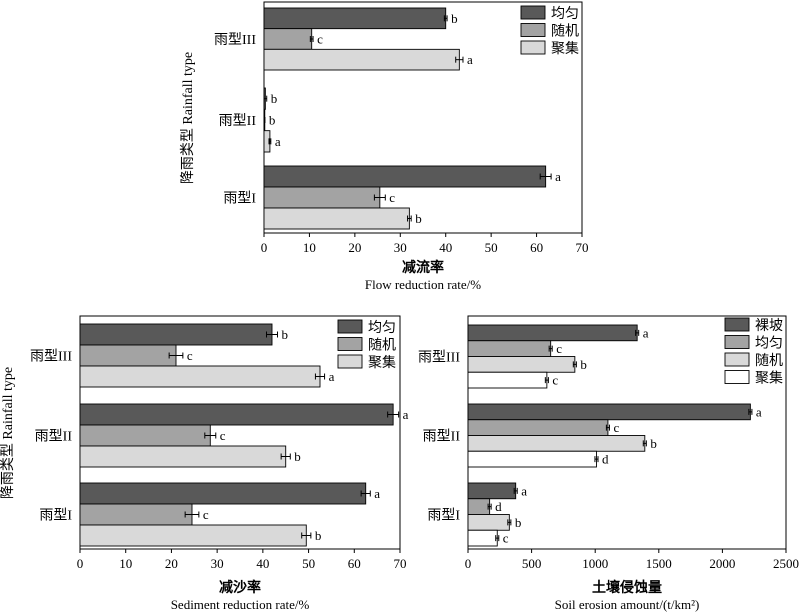 The image size is (800, 616). What do you see at coordinates (532, 563) in the screenshot?
I see `x-tick-label: 500` at bounding box center [532, 563].